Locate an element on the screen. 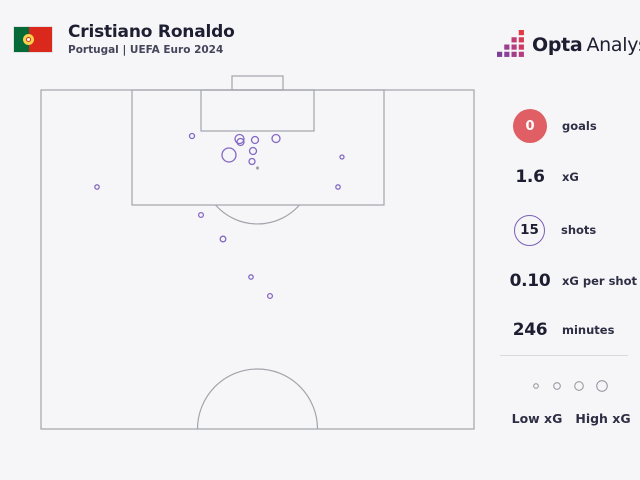  minutes-value: 246 is located at coordinates (530, 330).